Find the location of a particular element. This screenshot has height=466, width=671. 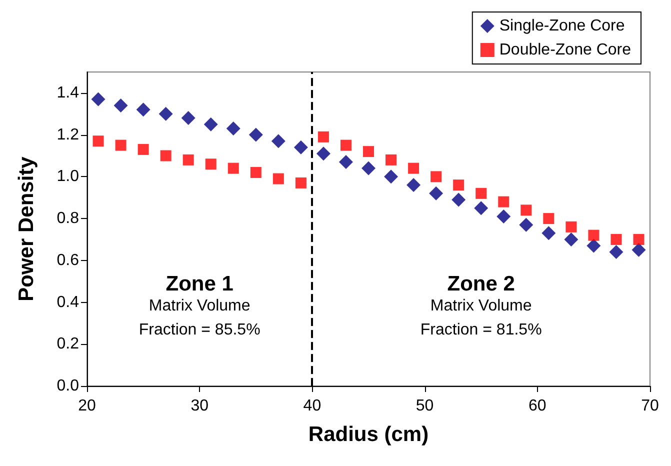

y-tick-label: 0.6 is located at coordinates (68, 260).